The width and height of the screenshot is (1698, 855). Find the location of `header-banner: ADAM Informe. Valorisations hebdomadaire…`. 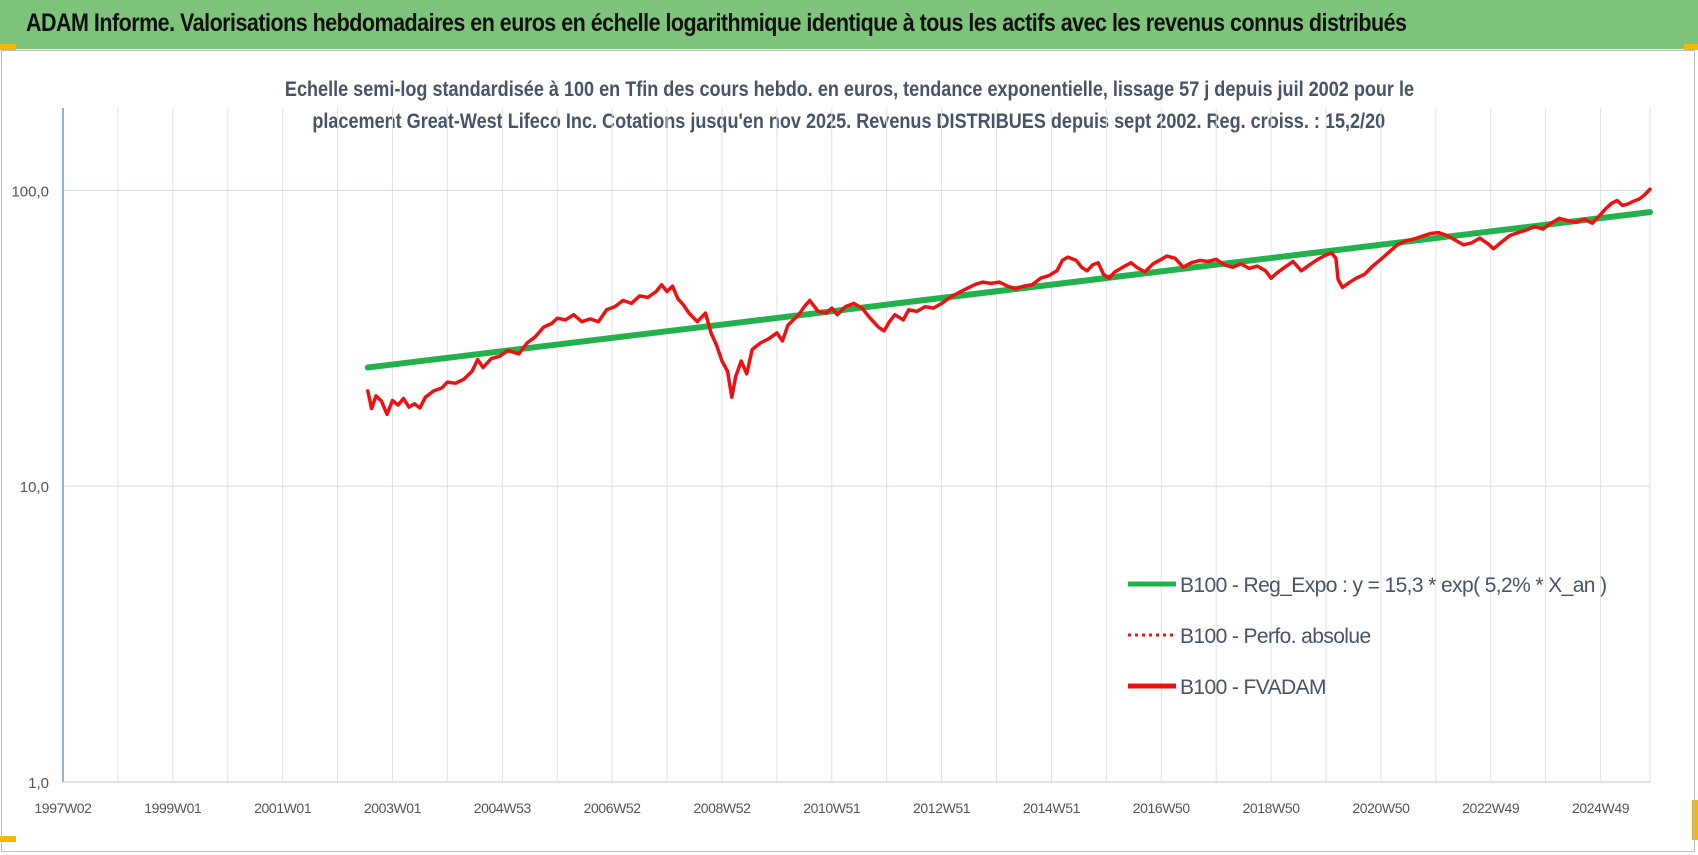

header-banner: ADAM Informe. Valorisations hebdomadaire… is located at coordinates (849, 24).